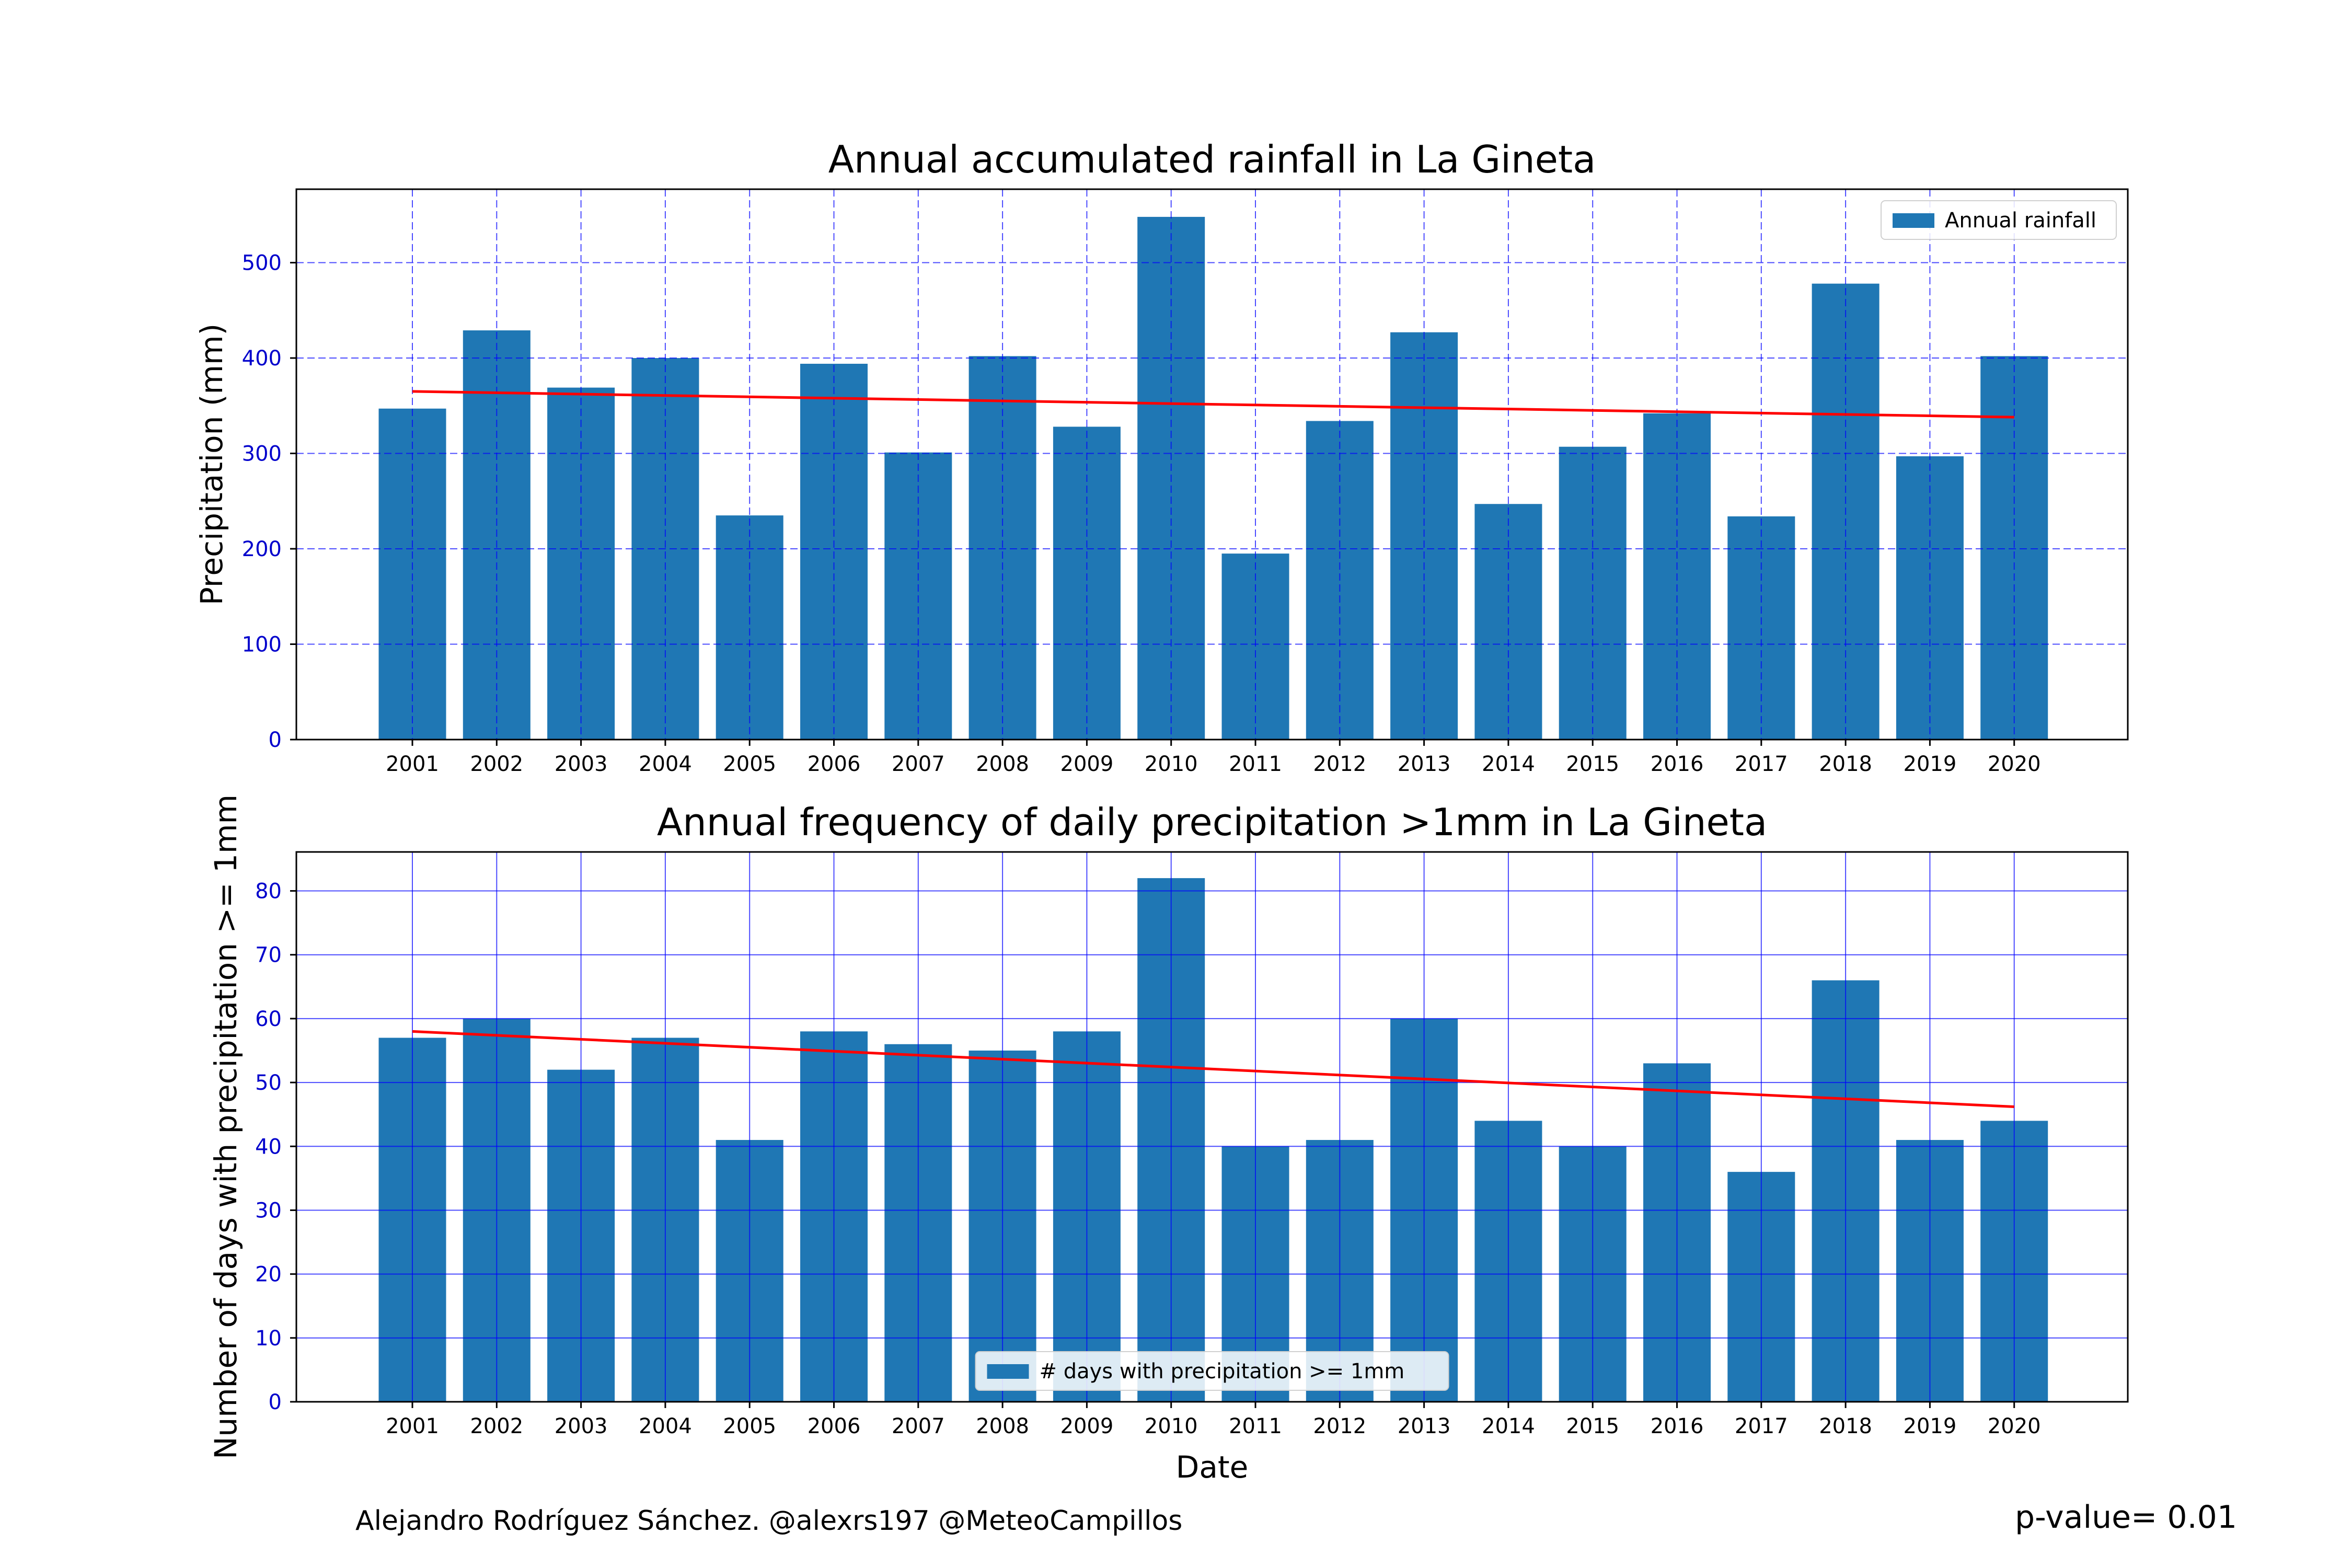  What do you see at coordinates (1761, 1426) in the screenshot?
I see `chart2-xtick-label-2017: 2017` at bounding box center [1761, 1426].